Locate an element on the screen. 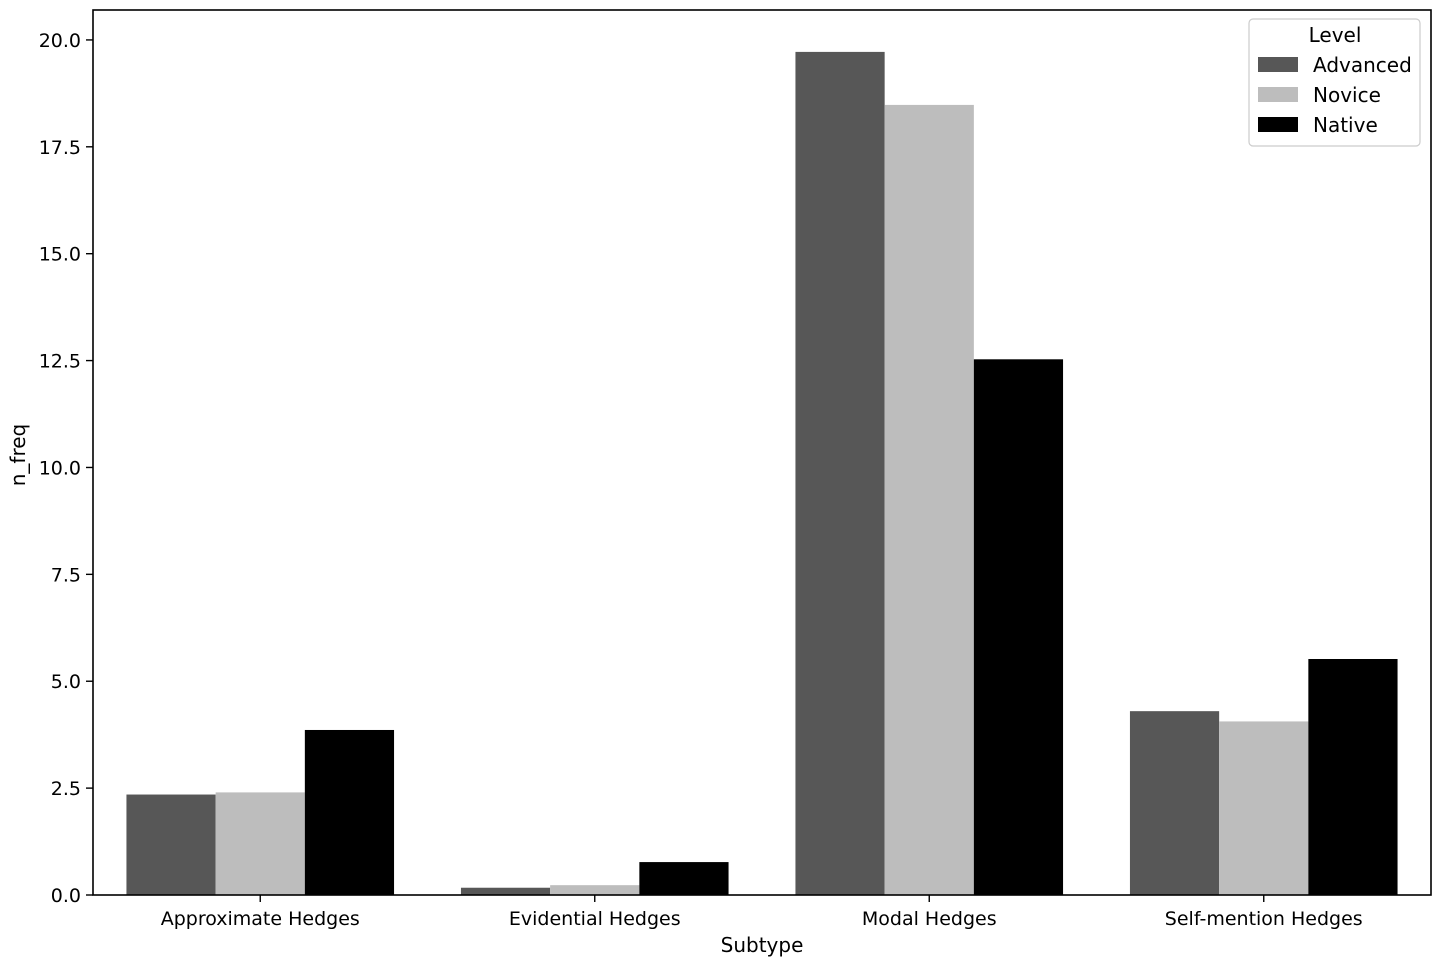  legend-label-native: Native is located at coordinates (1345, 125).